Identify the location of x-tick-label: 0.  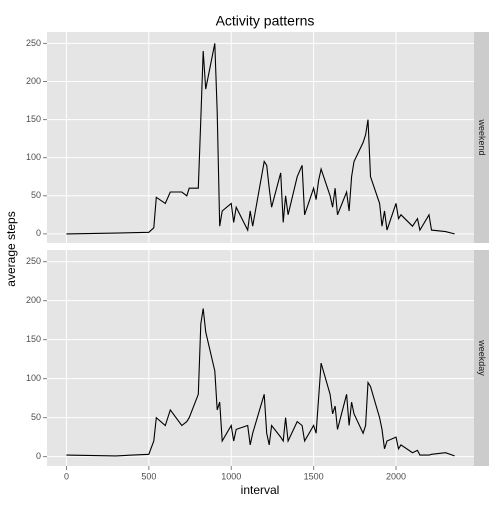
(66, 476).